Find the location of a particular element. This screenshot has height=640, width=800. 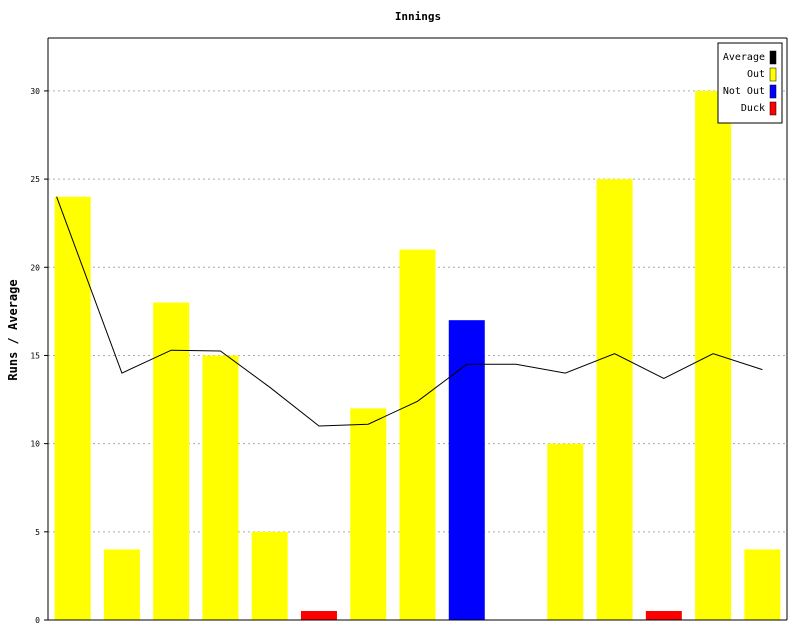

y-tick-label: 20 is located at coordinates (35, 267).